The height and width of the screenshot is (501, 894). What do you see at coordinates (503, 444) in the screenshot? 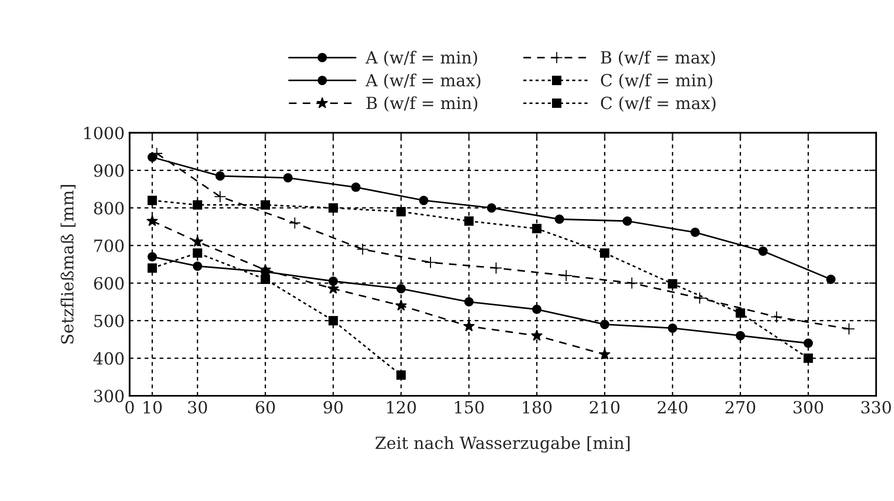
I see `x-axis-title: Zeit nach Wasserzugabe [min]` at bounding box center [503, 444].